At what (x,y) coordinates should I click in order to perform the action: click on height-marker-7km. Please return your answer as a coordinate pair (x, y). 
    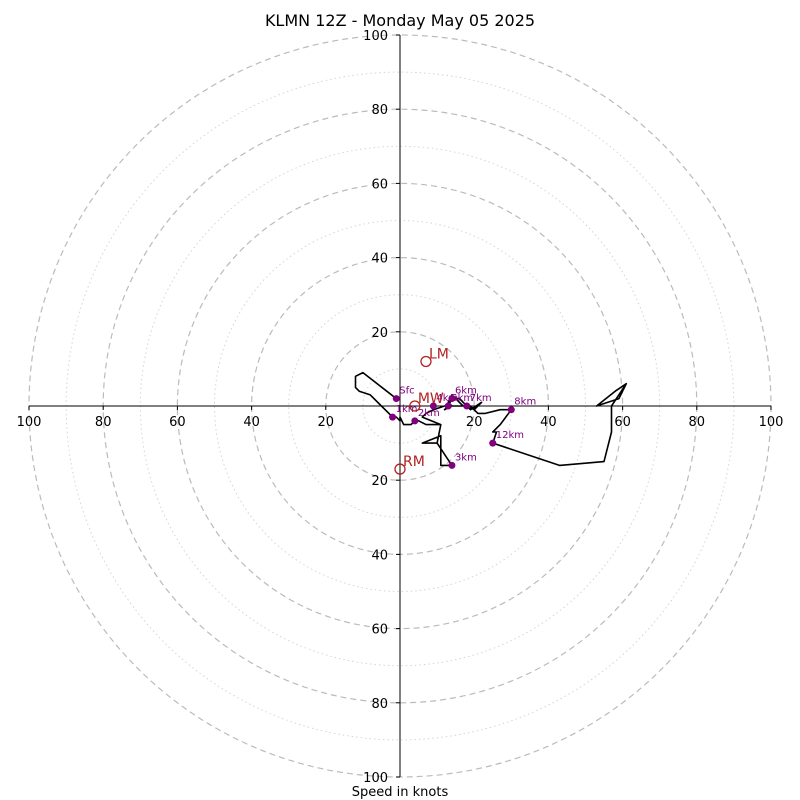
    Looking at the image, I should click on (467, 406).